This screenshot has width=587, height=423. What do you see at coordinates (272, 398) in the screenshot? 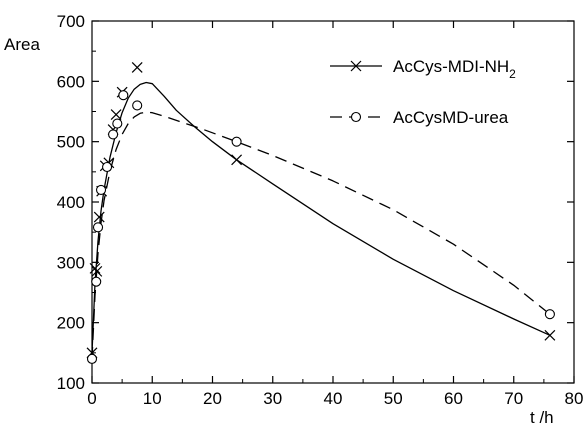
I see `x-tick-label: 30` at bounding box center [272, 398].